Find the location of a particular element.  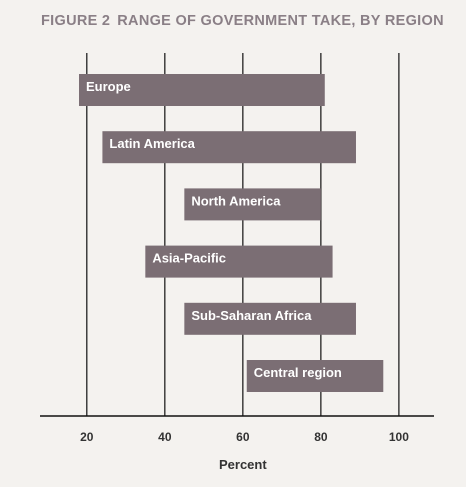

bar-latin-america is located at coordinates (229, 147).